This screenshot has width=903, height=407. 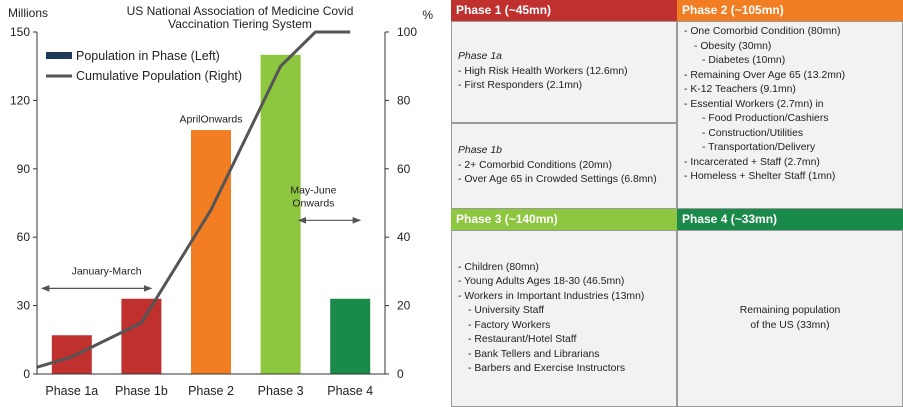 I want to click on x-tick-label: Phase 4, so click(x=350, y=391).